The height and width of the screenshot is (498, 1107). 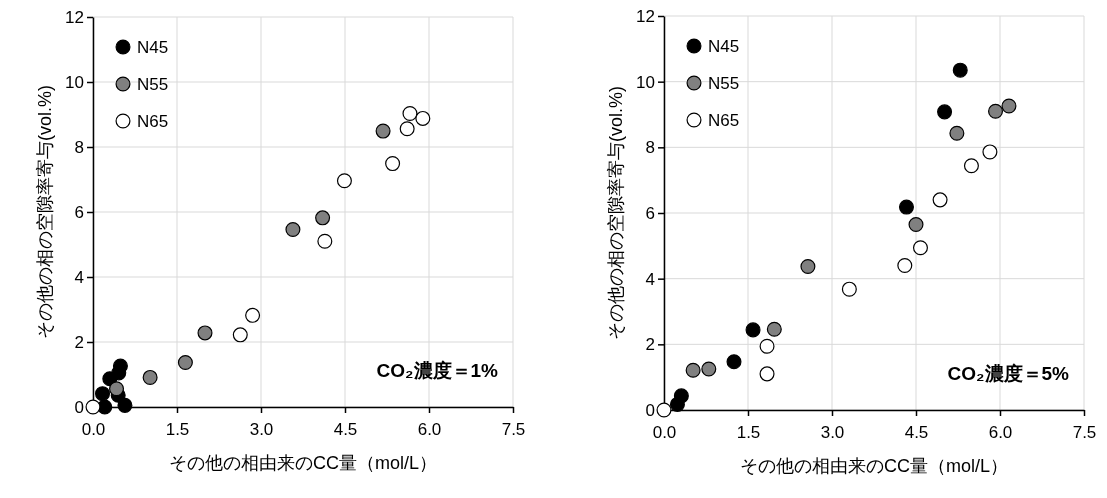 What do you see at coordinates (437, 370) in the screenshot?
I see `annotation: CO₂濃度＝1%` at bounding box center [437, 370].